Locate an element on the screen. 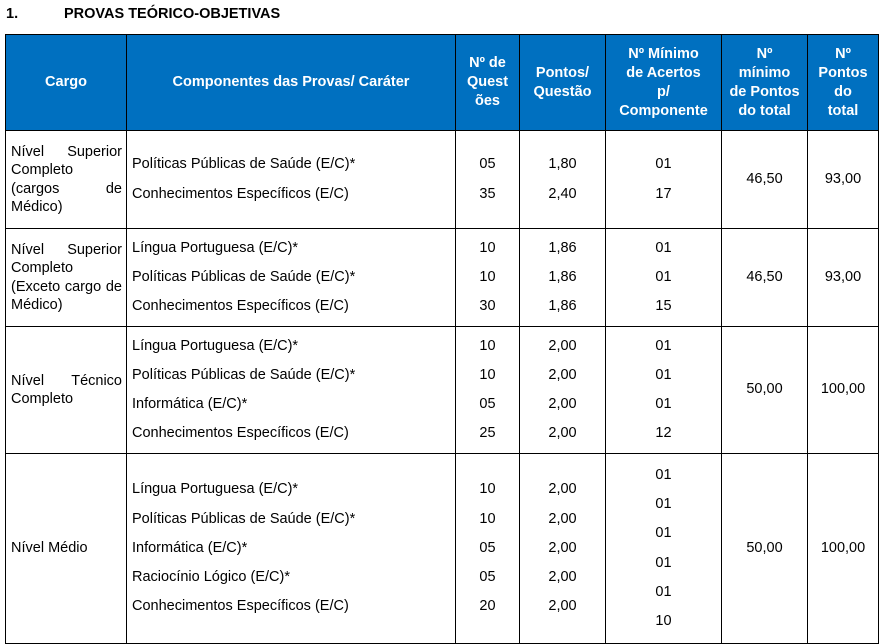 This screenshot has width=882, height=644. section-number: 1. is located at coordinates (12, 14).